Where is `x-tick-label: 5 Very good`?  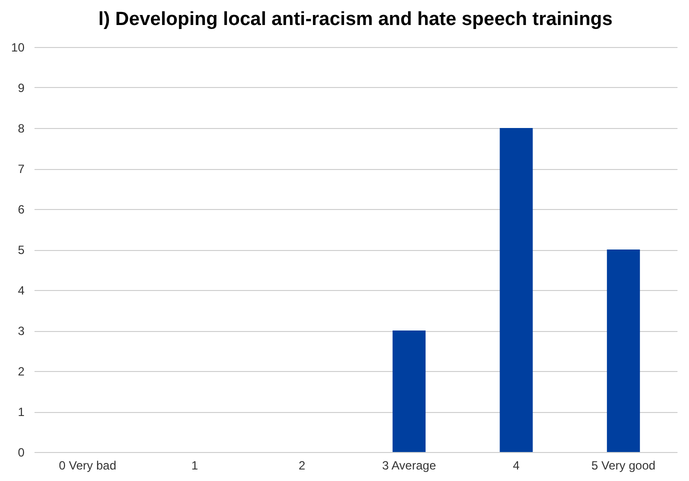 x-tick-label: 5 Very good is located at coordinates (623, 465).